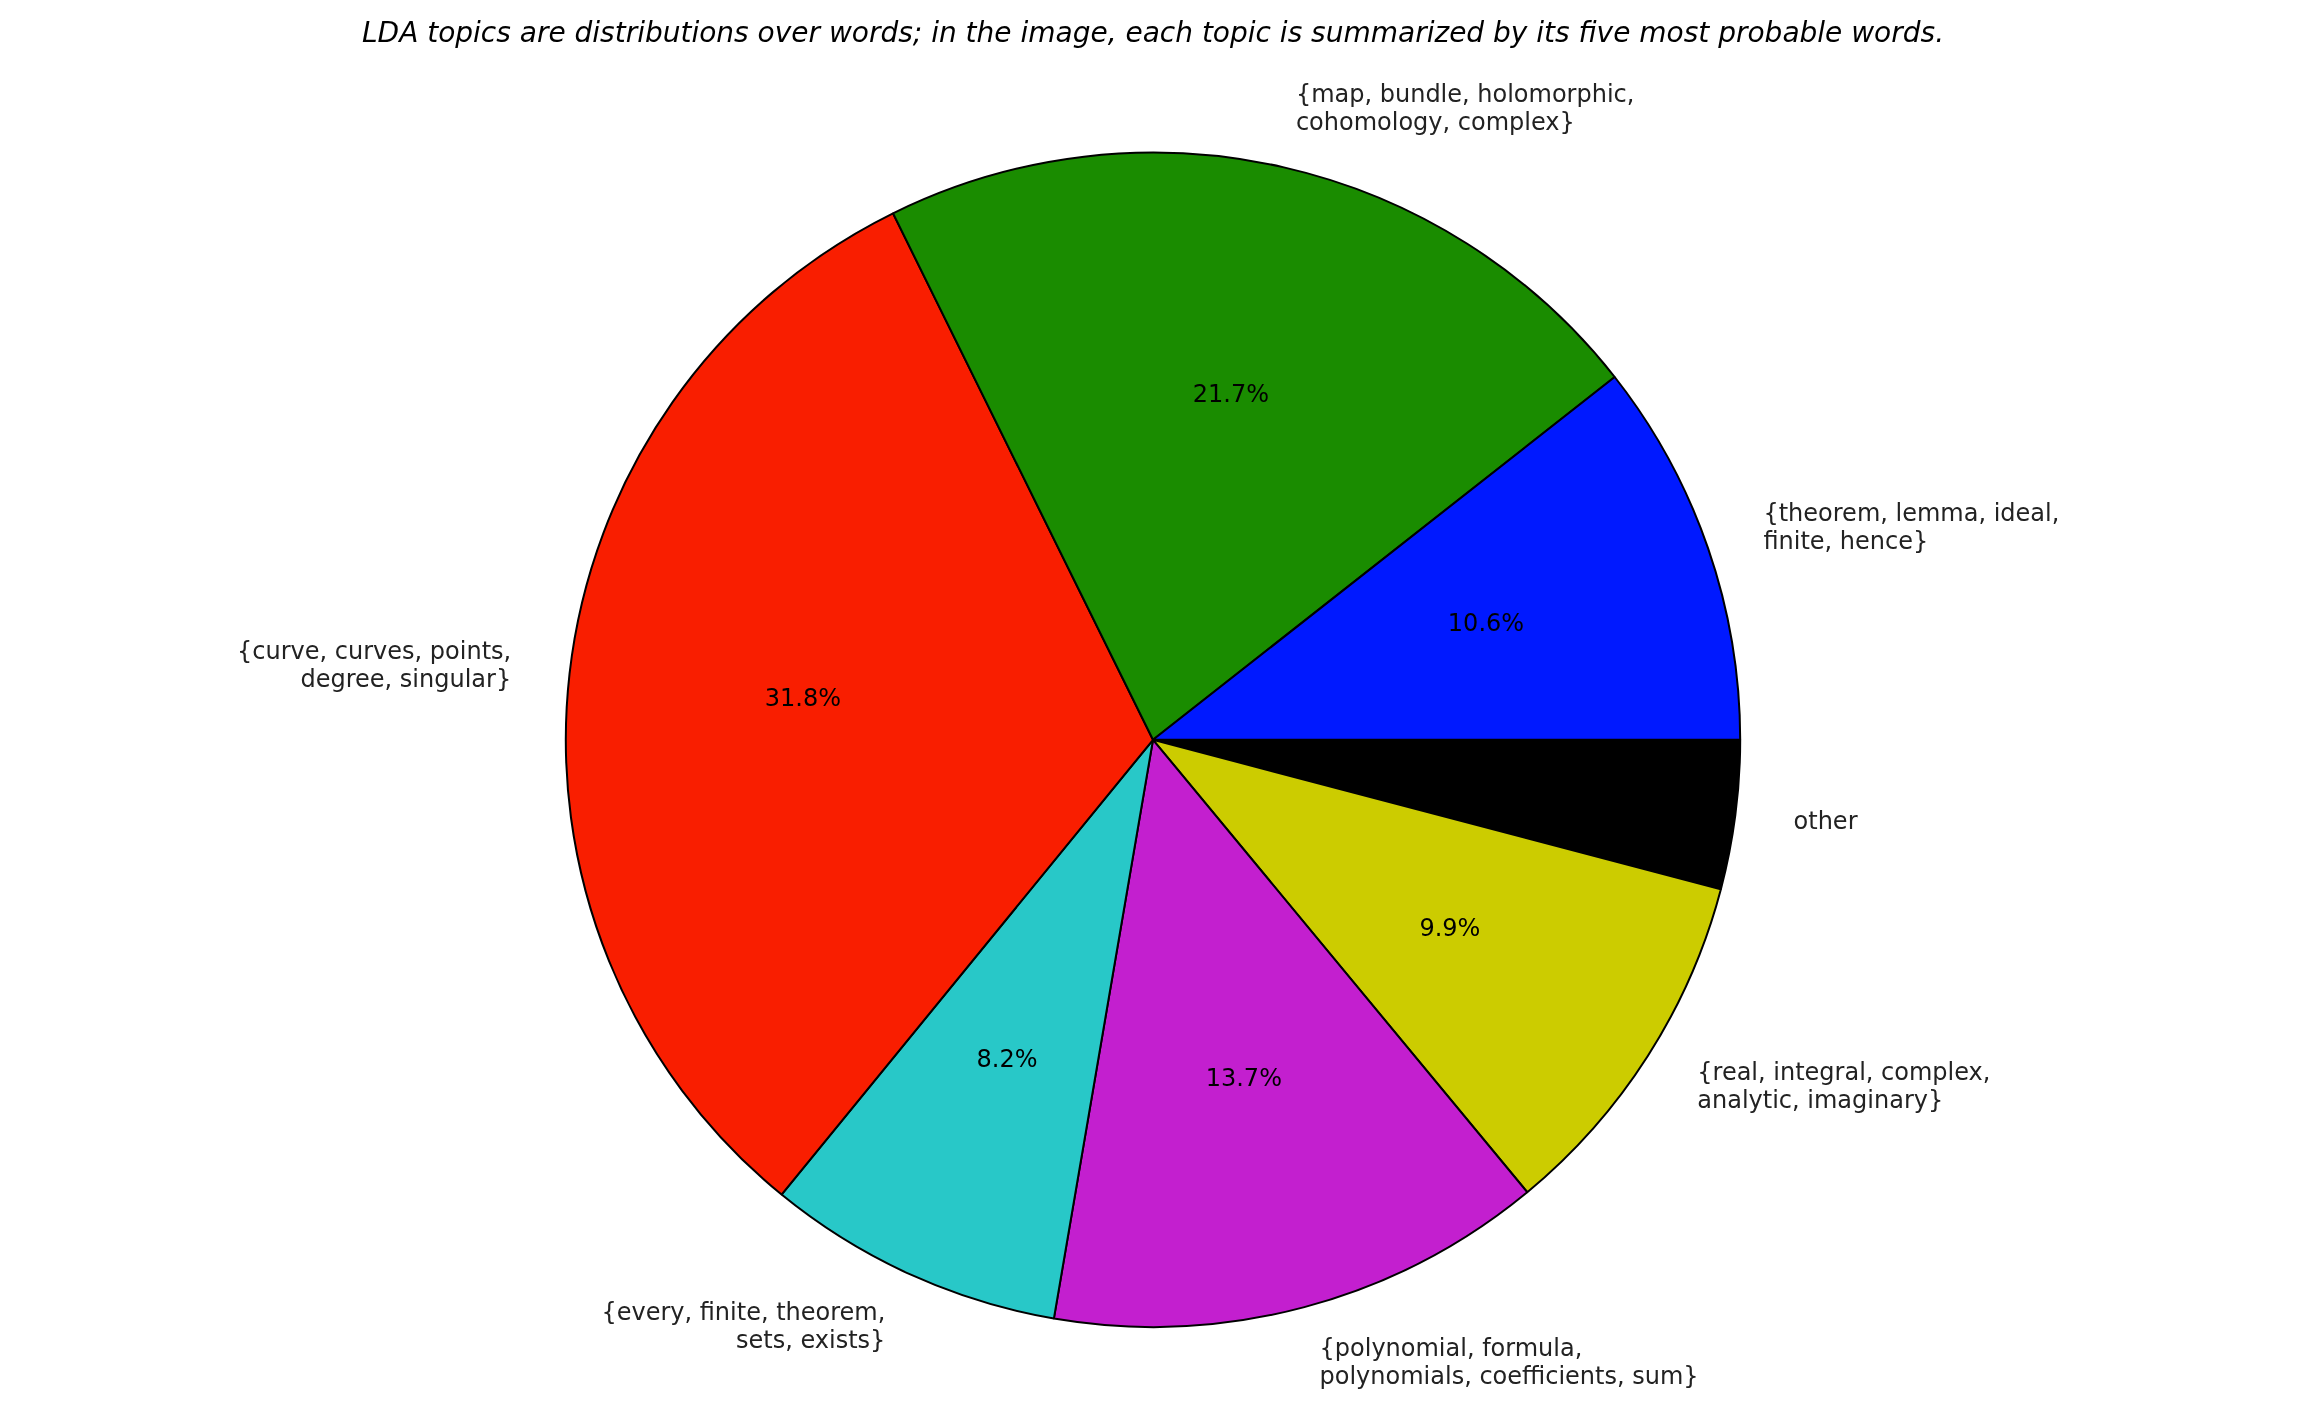 This screenshot has height=1420, width=2317. Describe the element at coordinates (1243, 1078) in the screenshot. I see `data-label: 13.7%` at that location.